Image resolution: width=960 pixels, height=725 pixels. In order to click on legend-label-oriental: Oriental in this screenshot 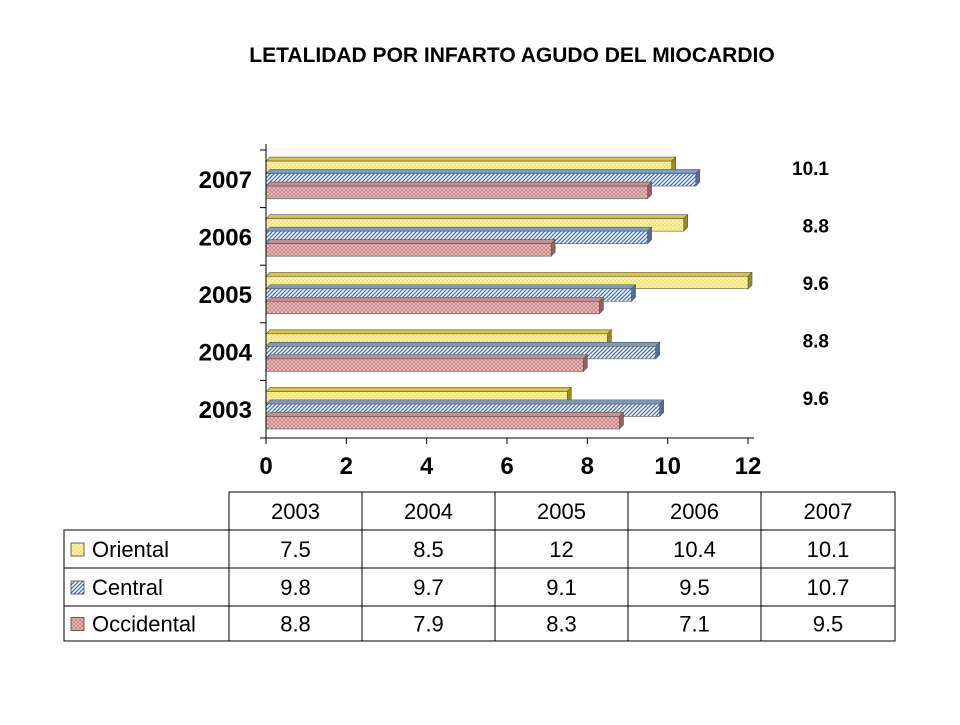, I will do `click(130, 549)`.